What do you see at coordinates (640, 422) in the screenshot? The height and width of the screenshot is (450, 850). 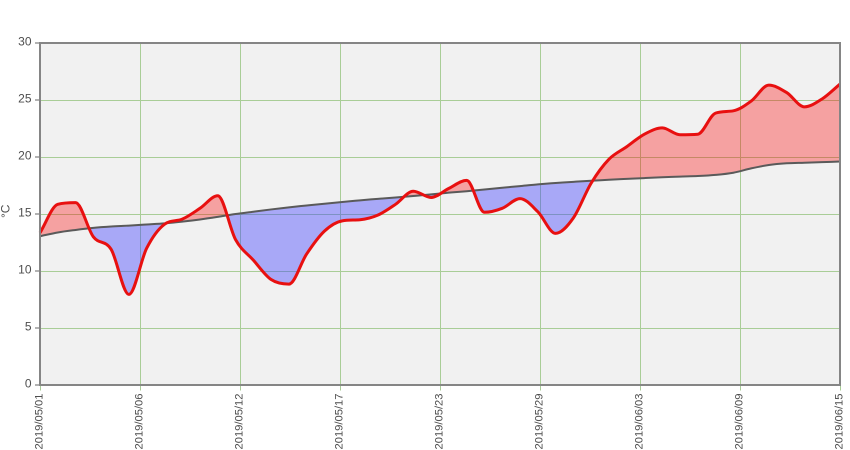 I see `svg-text: 2019/06/03` at bounding box center [640, 422].